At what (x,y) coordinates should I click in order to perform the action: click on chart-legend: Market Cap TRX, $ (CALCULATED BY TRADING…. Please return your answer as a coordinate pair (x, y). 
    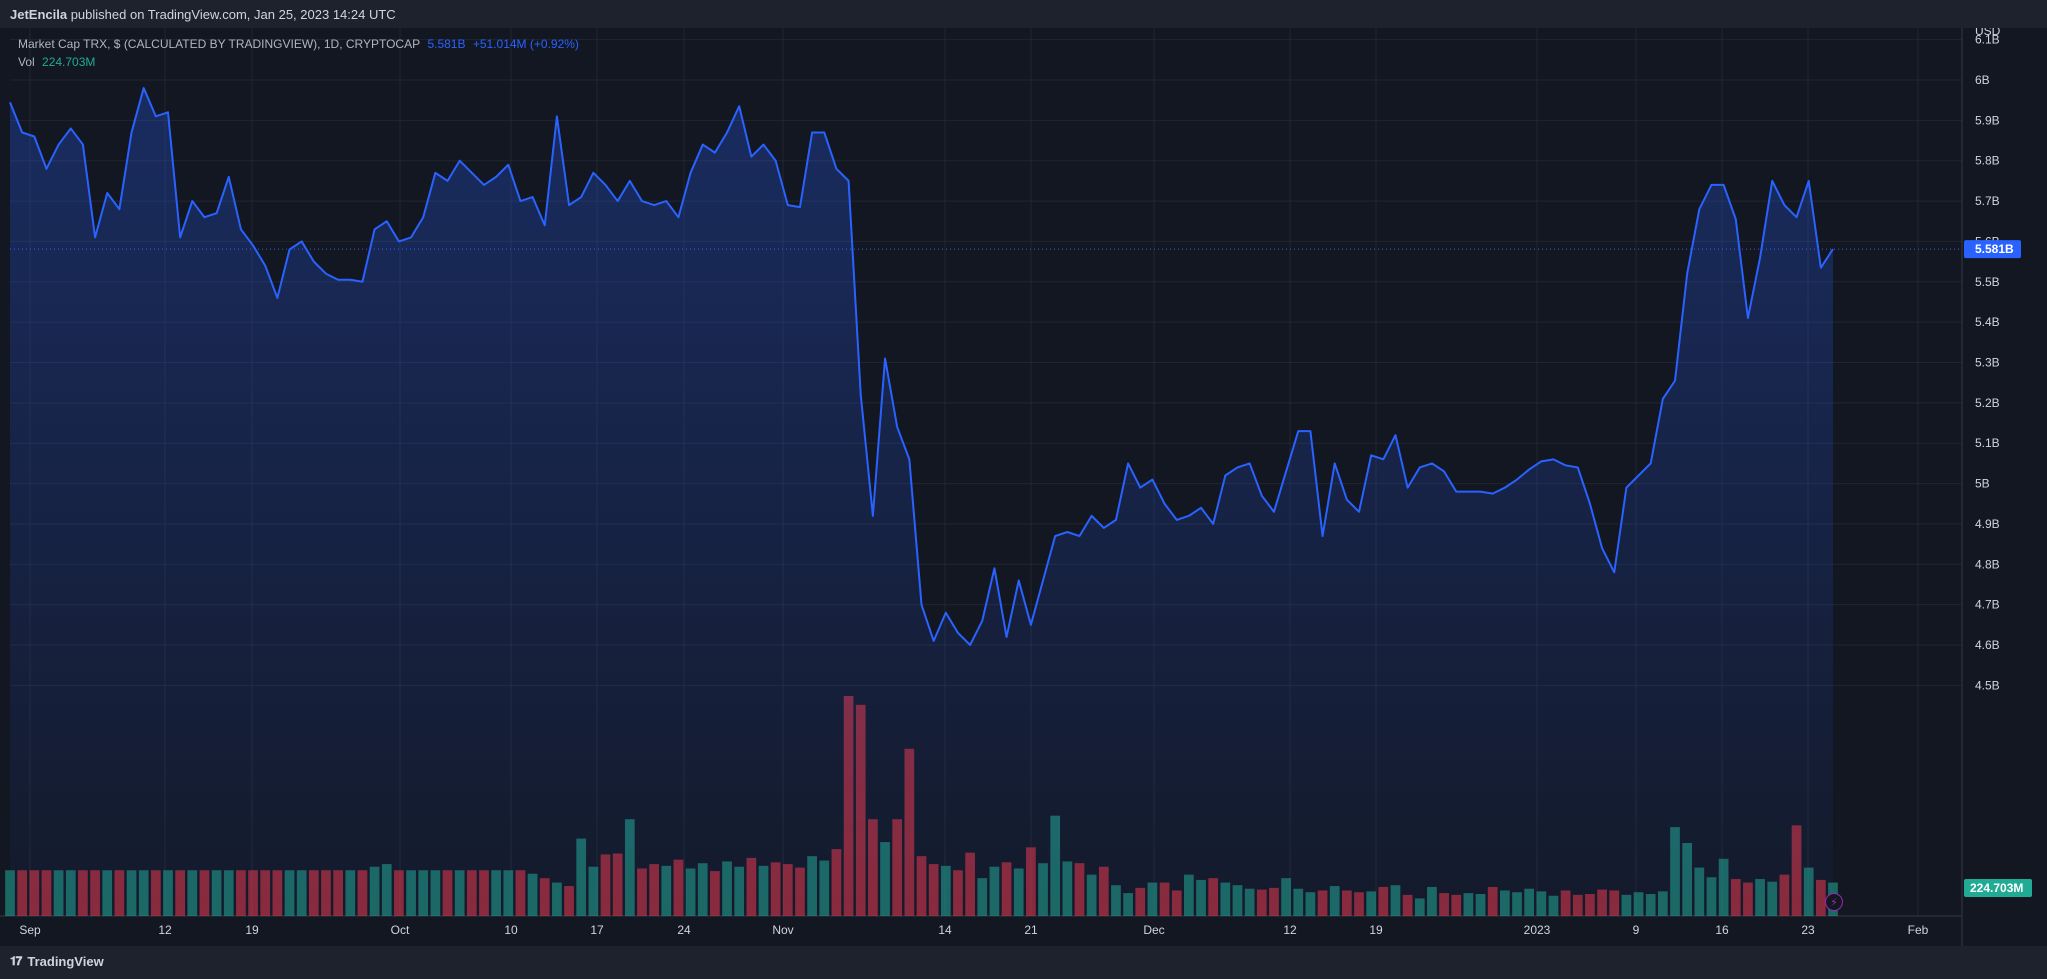
    Looking at the image, I should click on (300, 53).